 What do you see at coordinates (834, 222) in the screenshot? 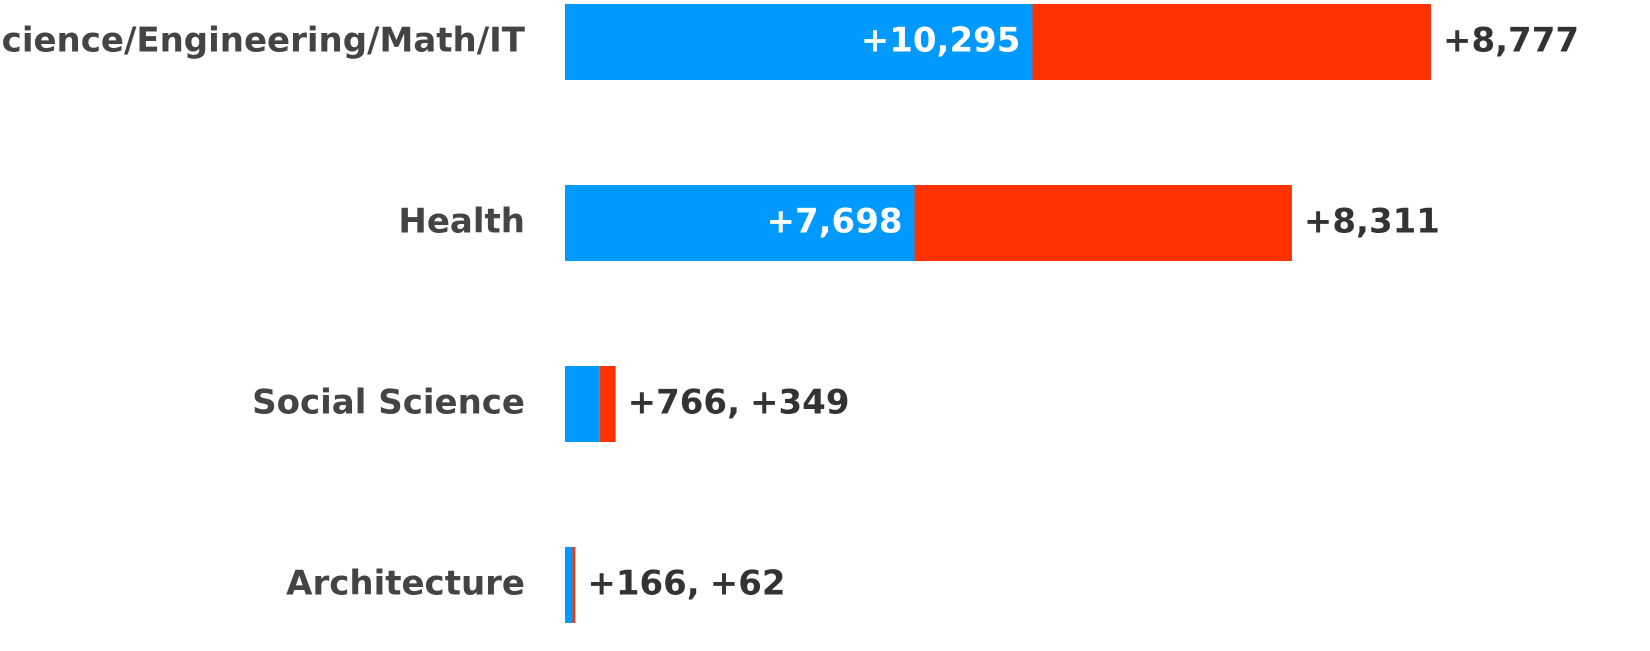
I see `value-label: +7,698` at bounding box center [834, 222].